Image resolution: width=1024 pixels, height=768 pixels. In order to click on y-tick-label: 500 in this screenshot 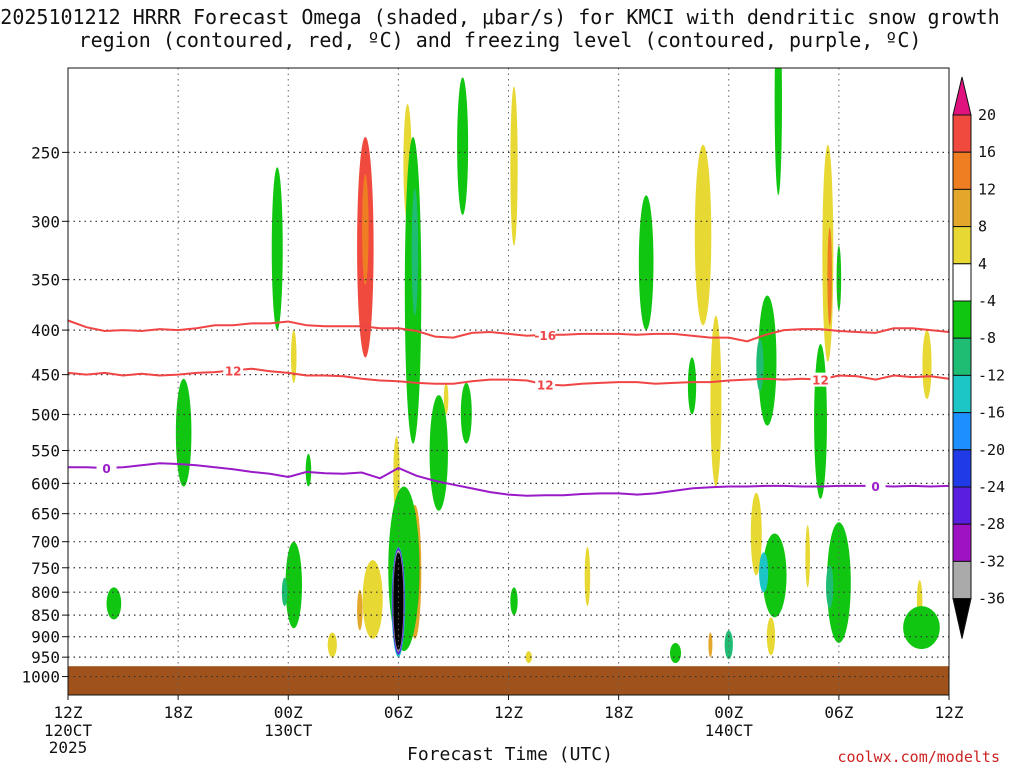, I will do `click(45, 414)`.